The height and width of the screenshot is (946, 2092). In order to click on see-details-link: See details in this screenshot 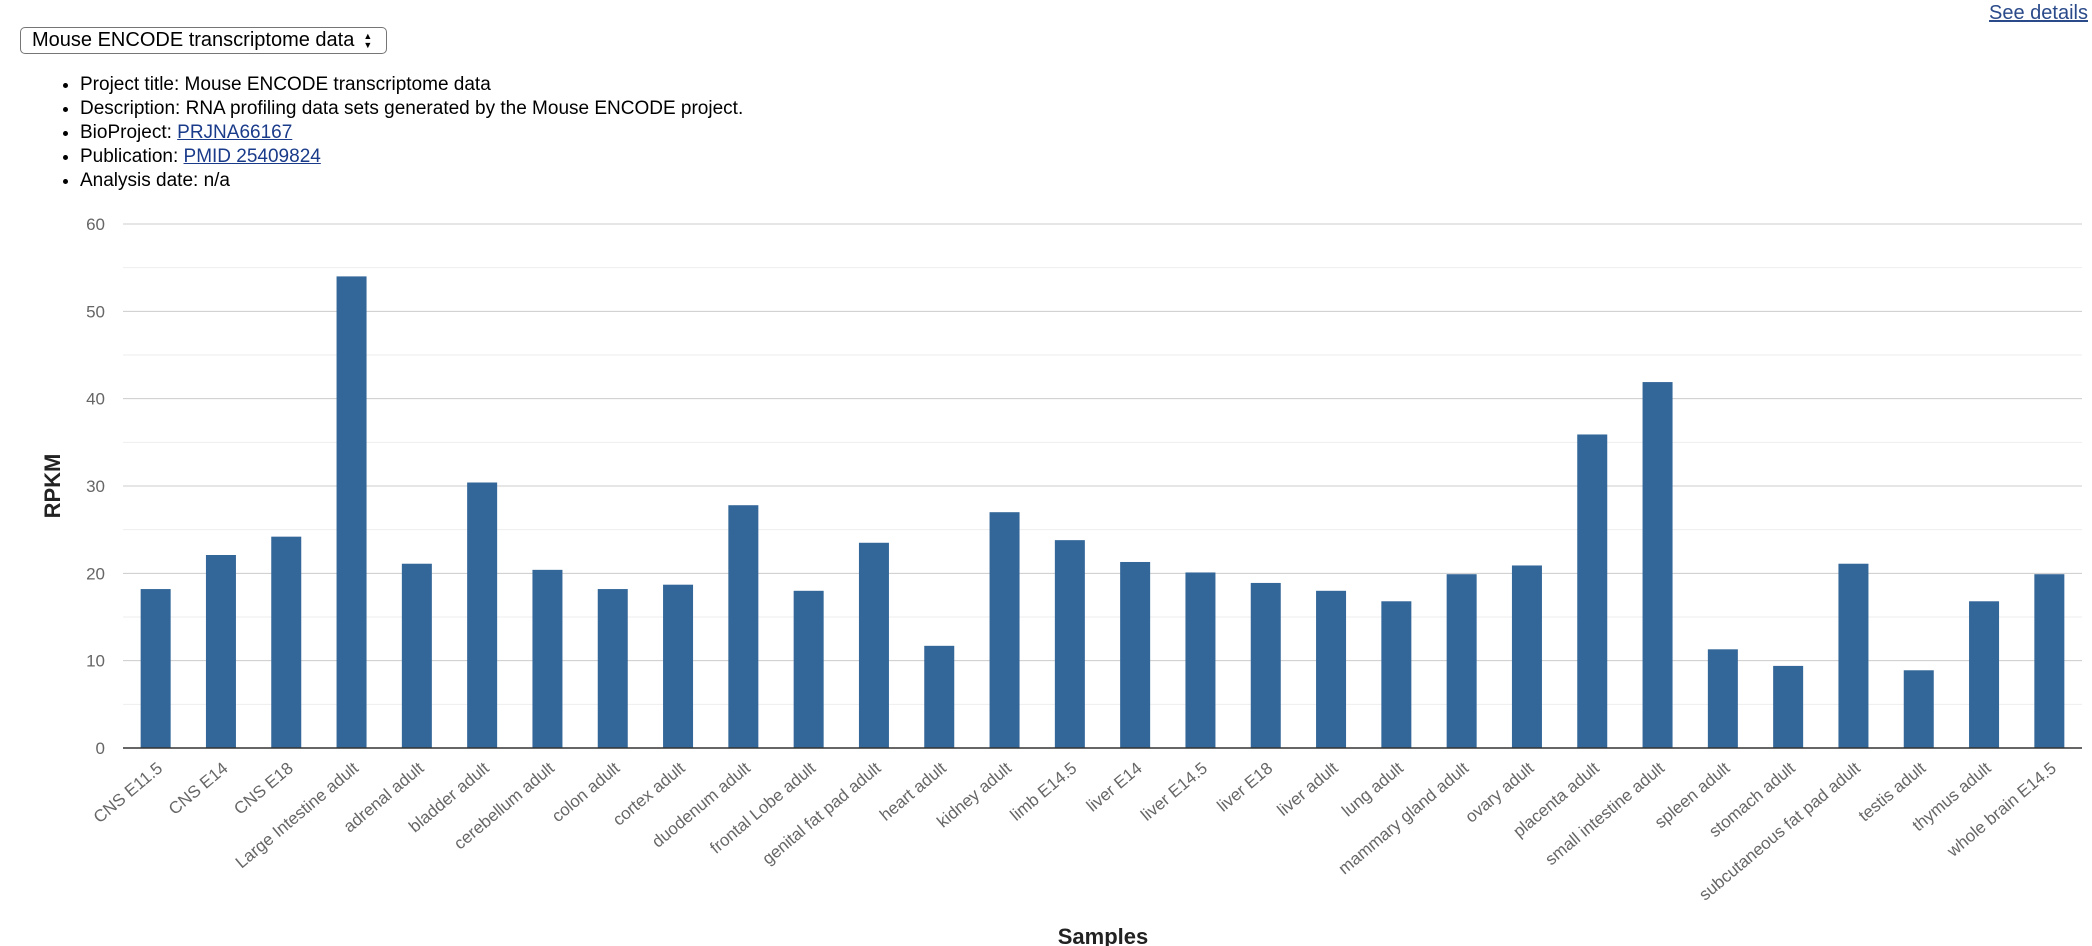, I will do `click(2038, 13)`.